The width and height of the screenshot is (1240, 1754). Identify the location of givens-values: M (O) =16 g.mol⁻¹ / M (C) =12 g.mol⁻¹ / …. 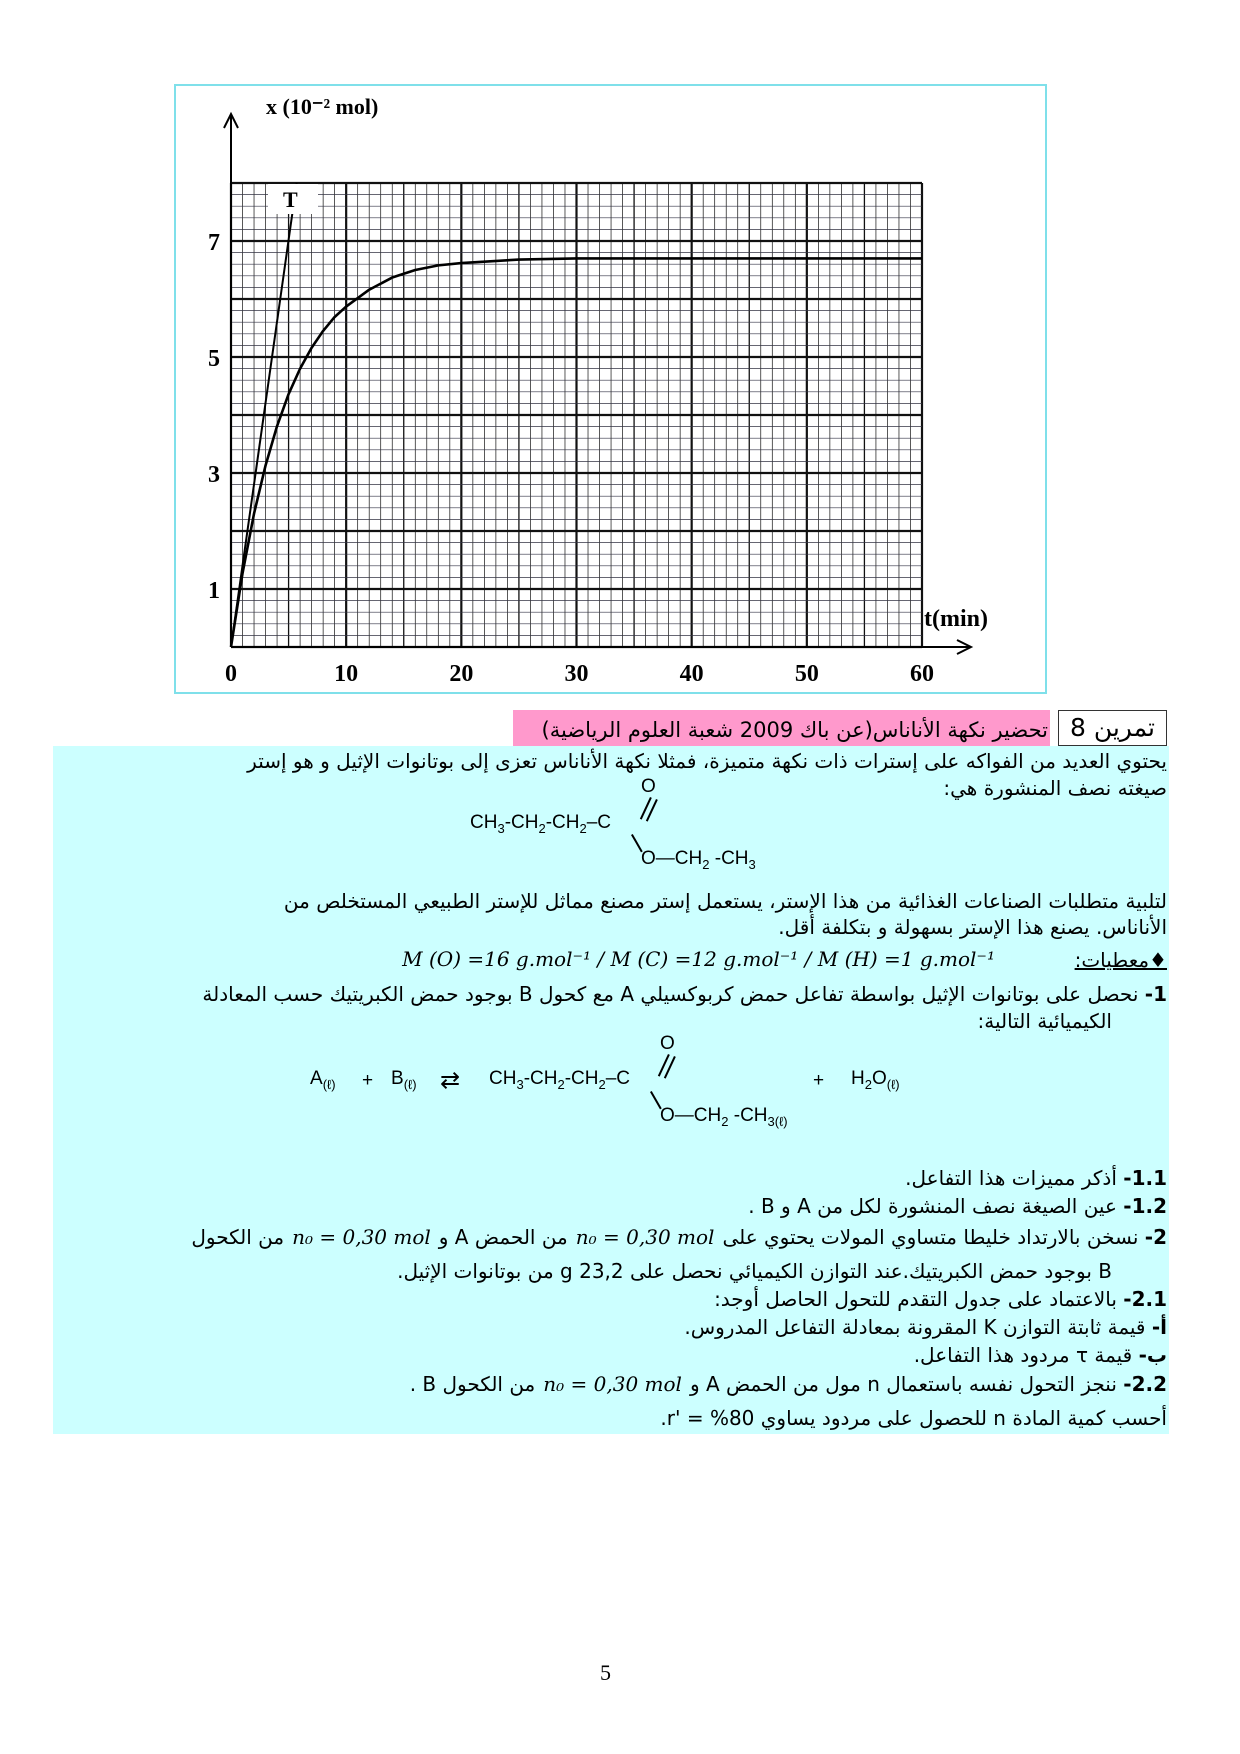
(698, 959).